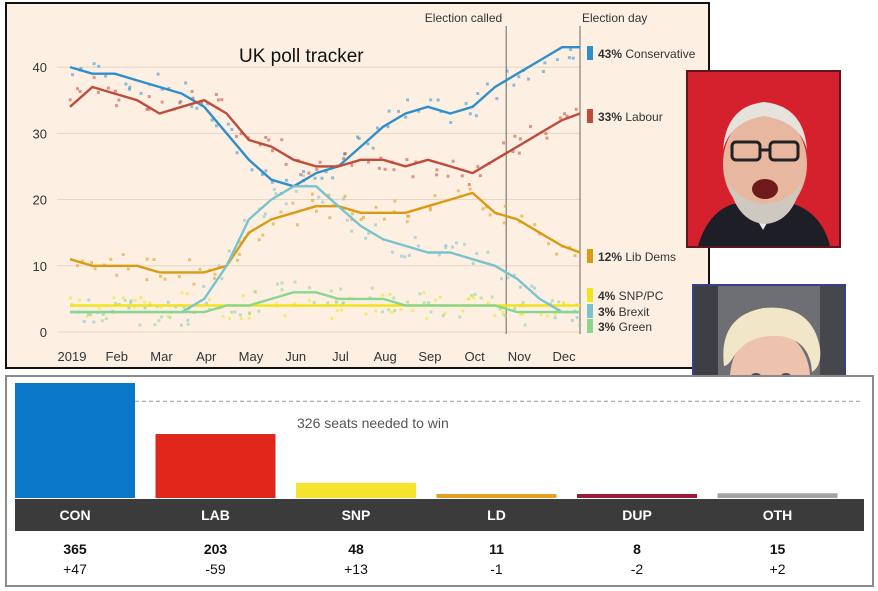 Image resolution: width=878 pixels, height=591 pixels. Describe the element at coordinates (325, 302) in the screenshot. I see `series-line-green` at that location.